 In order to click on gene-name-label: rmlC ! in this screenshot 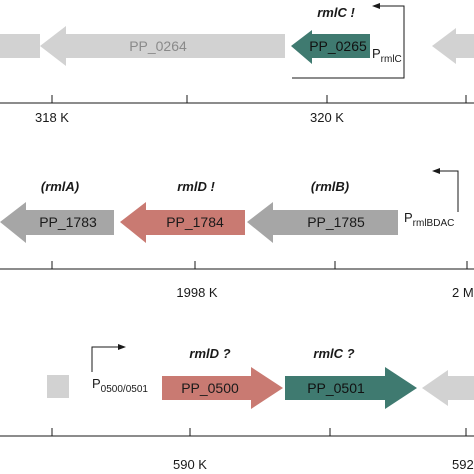, I will do `click(336, 12)`.